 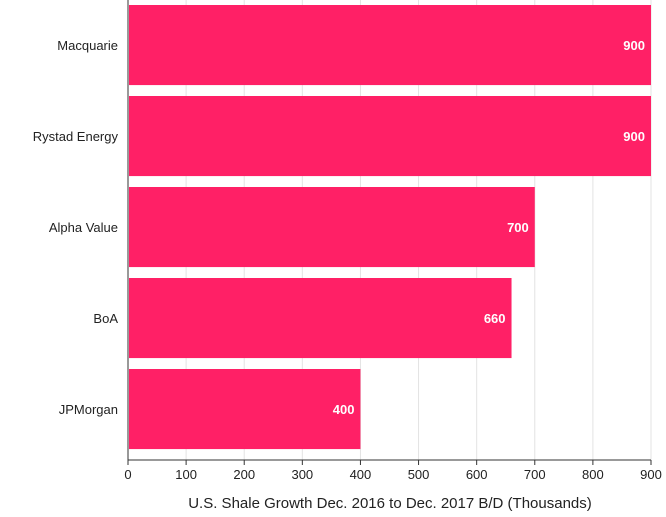 What do you see at coordinates (244, 474) in the screenshot?
I see `x-tick-label: 200` at bounding box center [244, 474].